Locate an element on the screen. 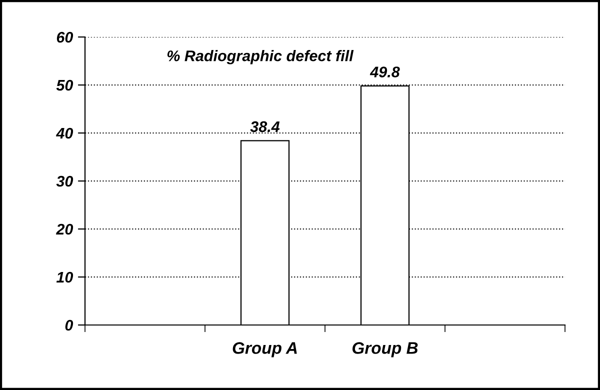 This screenshot has height=390, width=600. y-tick-label: 10 is located at coordinates (65, 277).